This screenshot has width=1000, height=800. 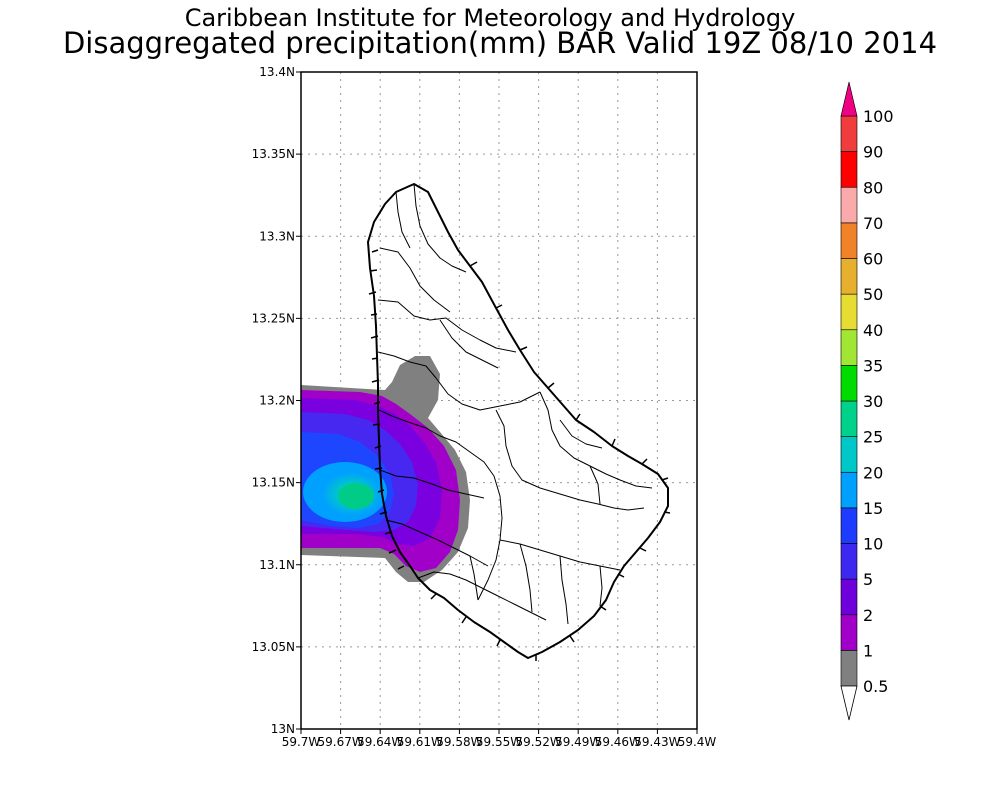 I want to click on colorbar-label: 10, so click(x=873, y=544).